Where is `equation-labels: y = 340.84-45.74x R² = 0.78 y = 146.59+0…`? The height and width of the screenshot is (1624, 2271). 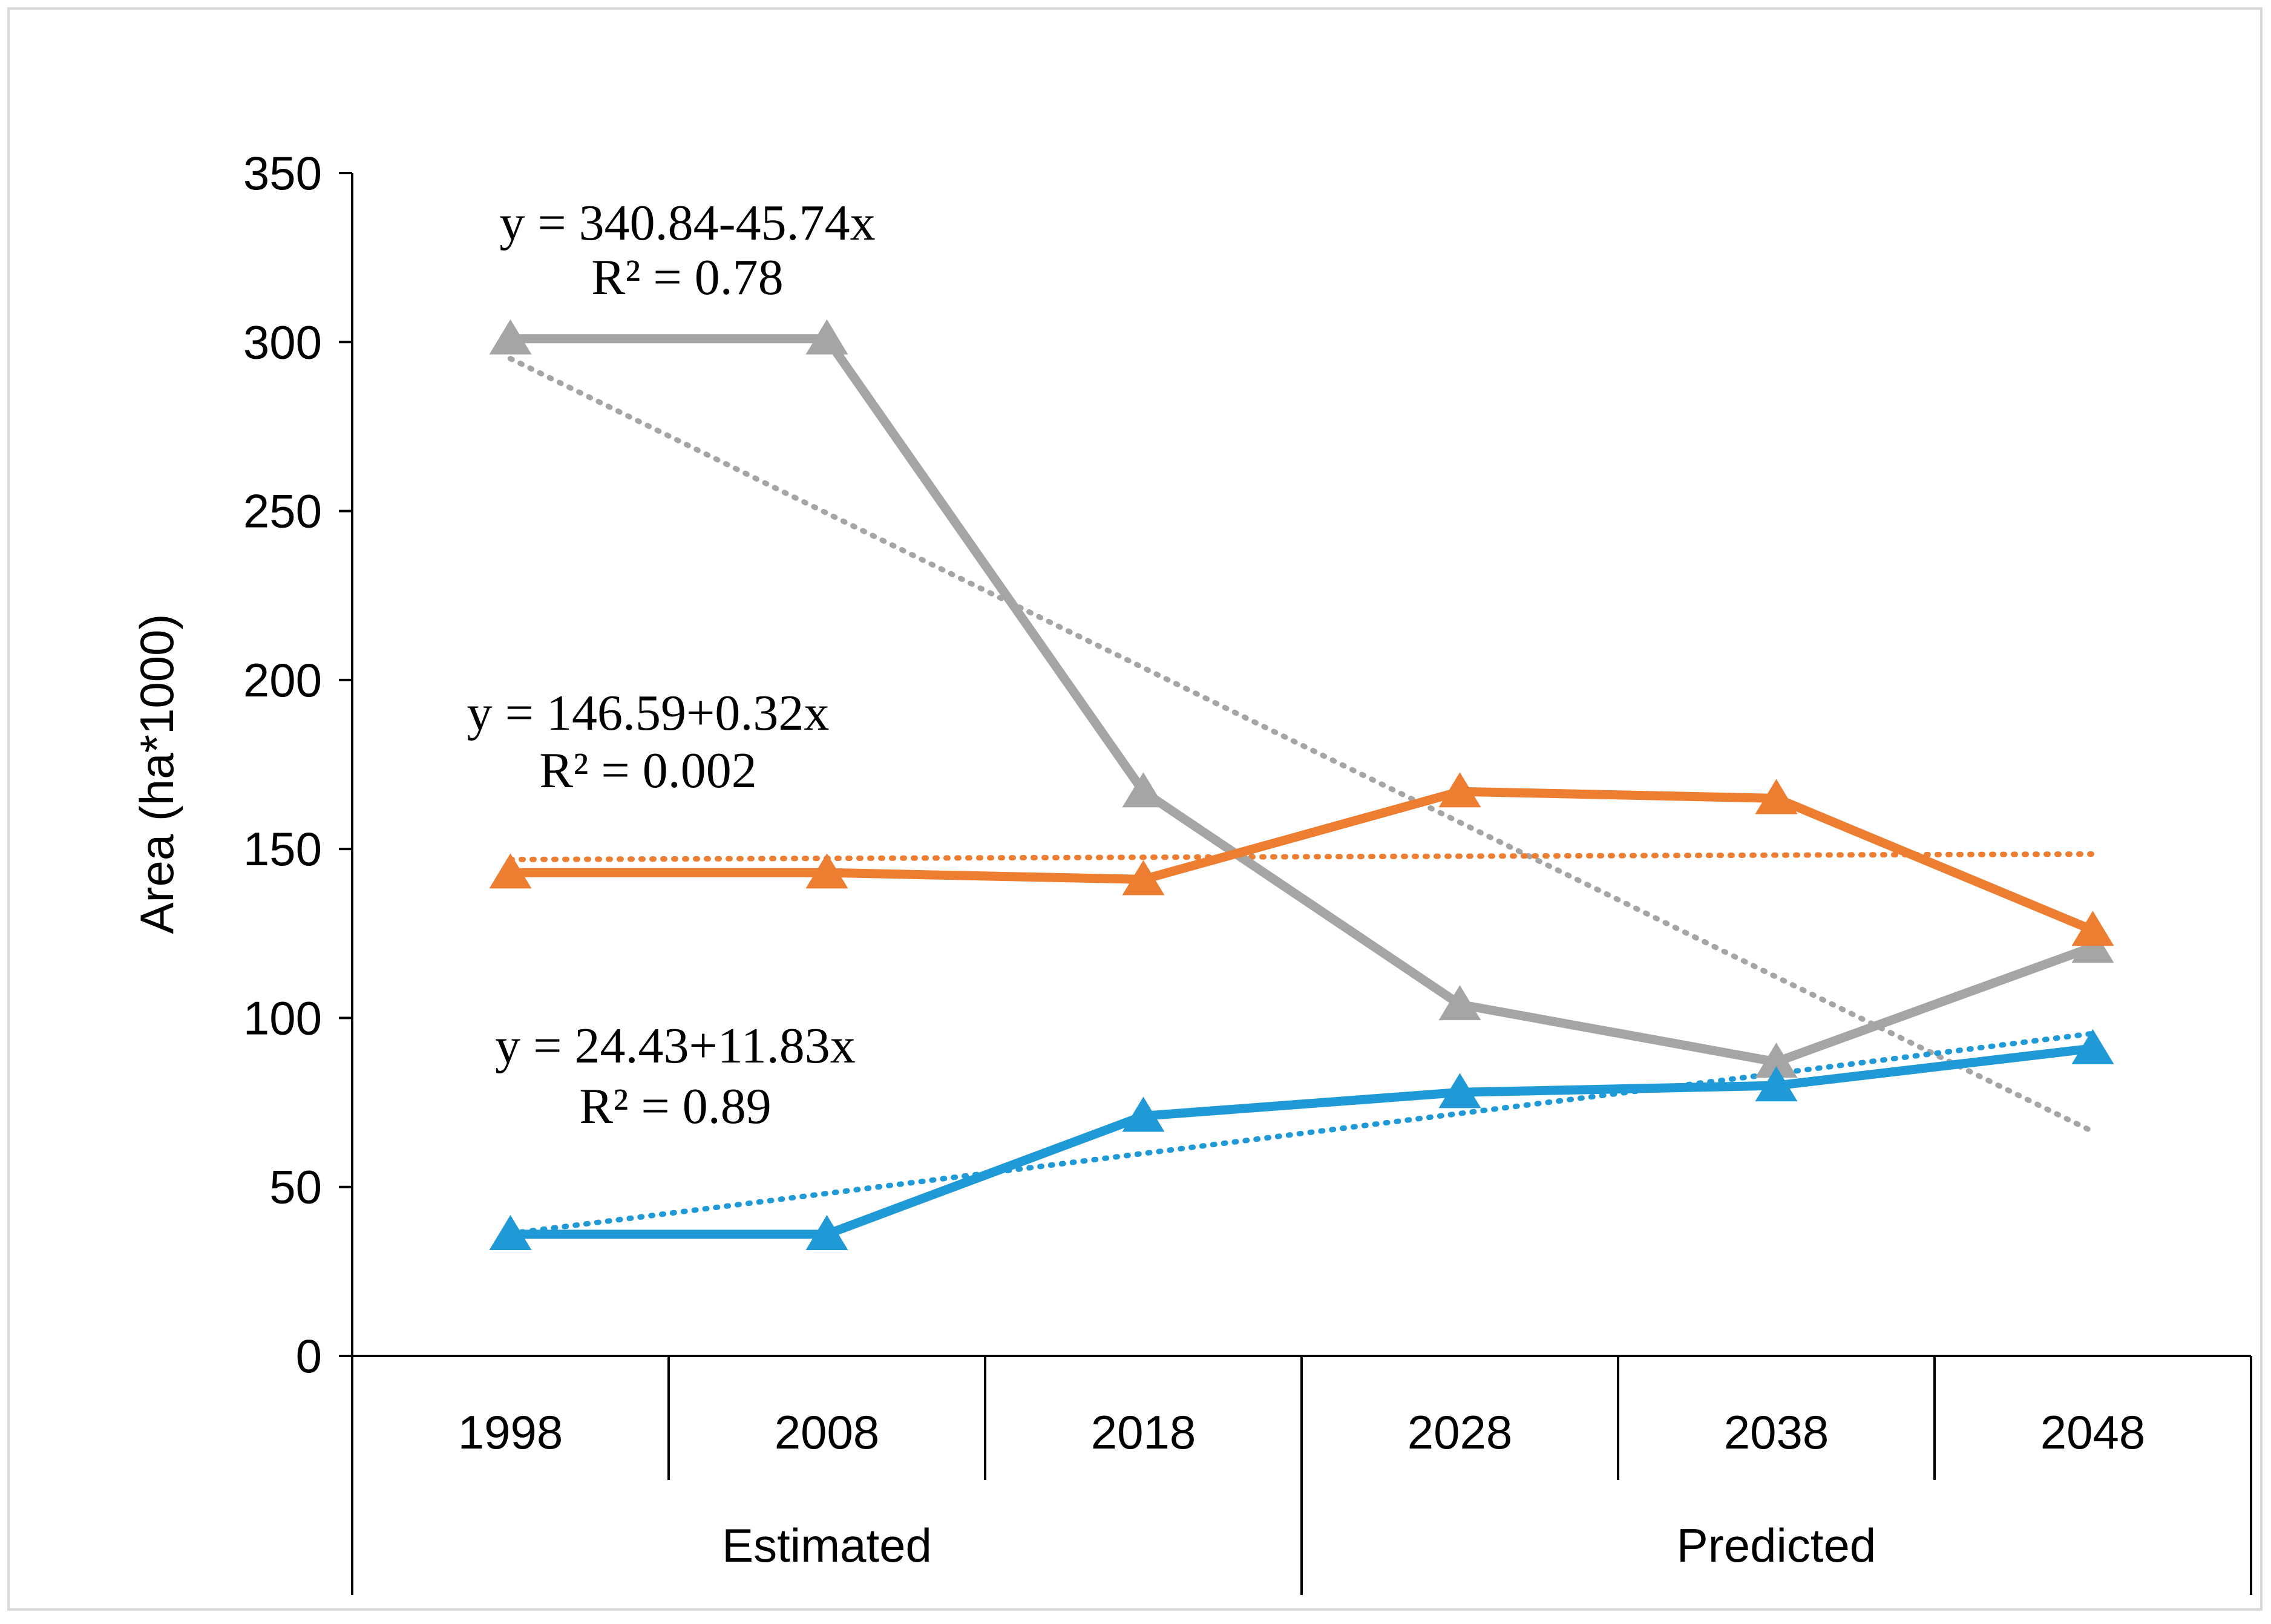 equation-labels: y = 340.84-45.74x R² = 0.78 y = 146.59+0… is located at coordinates (671, 665).